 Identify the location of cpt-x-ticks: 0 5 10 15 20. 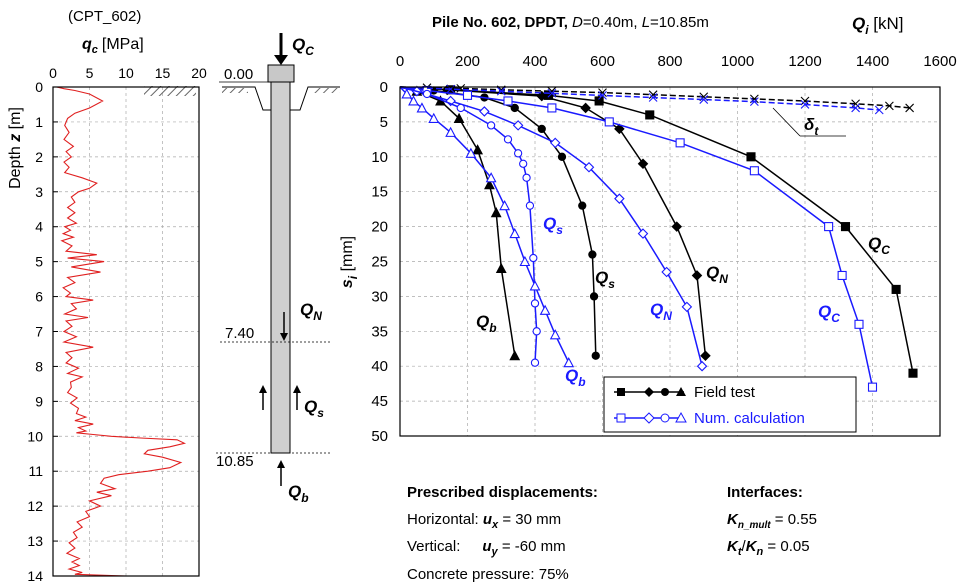
(128, 73).